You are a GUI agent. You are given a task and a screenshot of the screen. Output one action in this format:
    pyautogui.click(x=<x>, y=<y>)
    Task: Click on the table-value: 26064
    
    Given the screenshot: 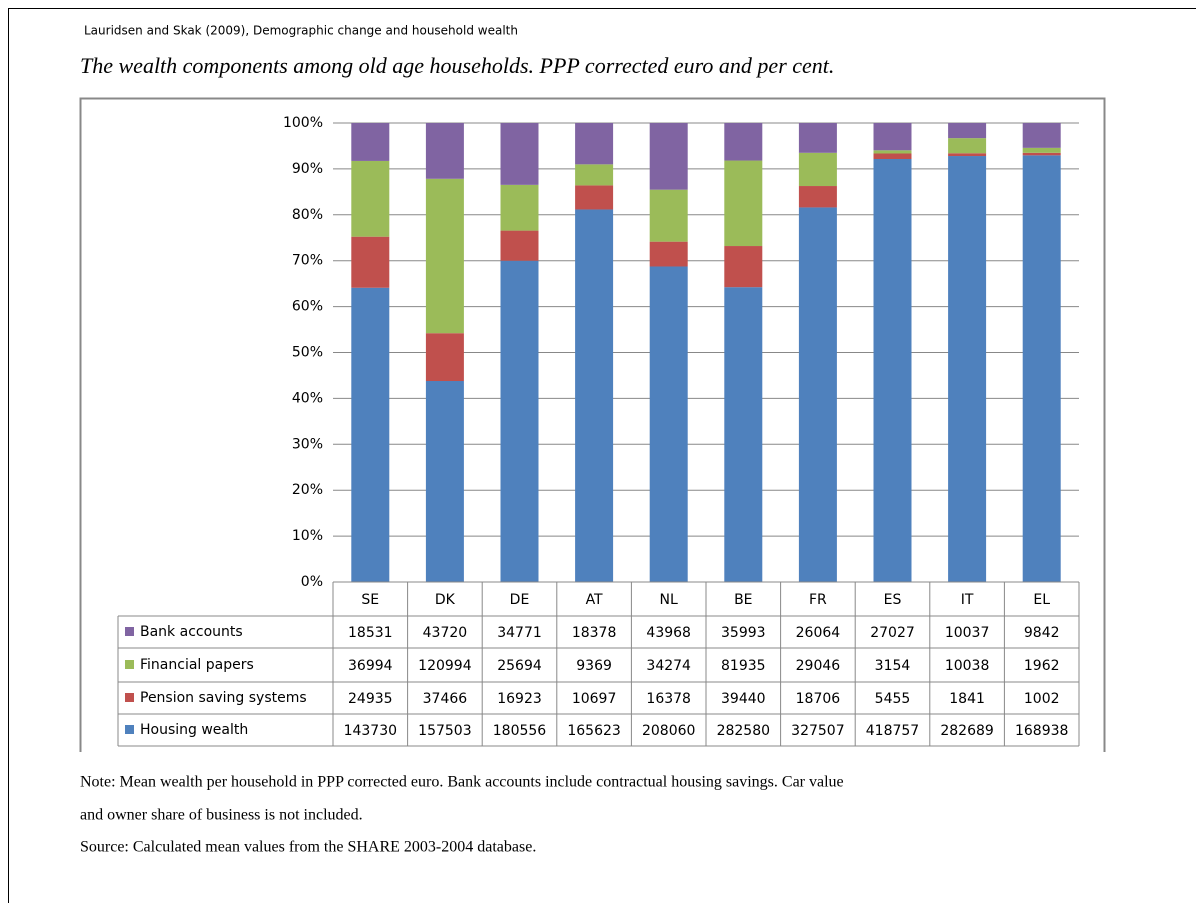 What is the action you would take?
    pyautogui.click(x=818, y=633)
    